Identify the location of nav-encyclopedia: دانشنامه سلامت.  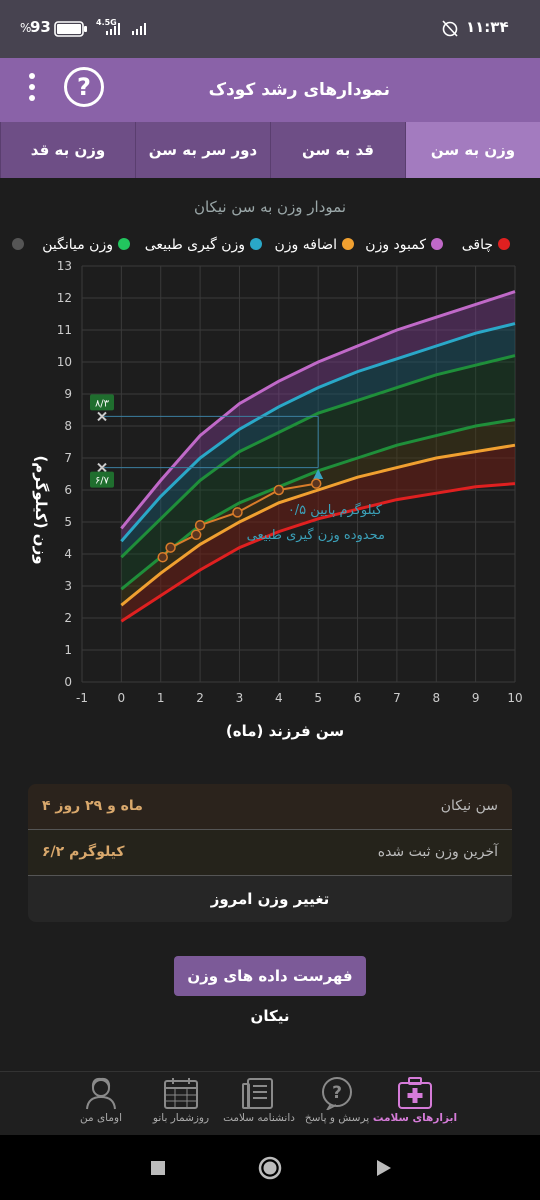
(259, 1105).